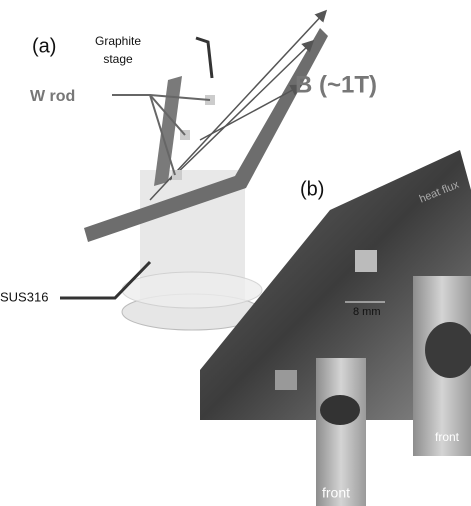 This screenshot has height=506, width=471. Describe the element at coordinates (192, 290) in the screenshot. I see `base-disk-top` at that location.